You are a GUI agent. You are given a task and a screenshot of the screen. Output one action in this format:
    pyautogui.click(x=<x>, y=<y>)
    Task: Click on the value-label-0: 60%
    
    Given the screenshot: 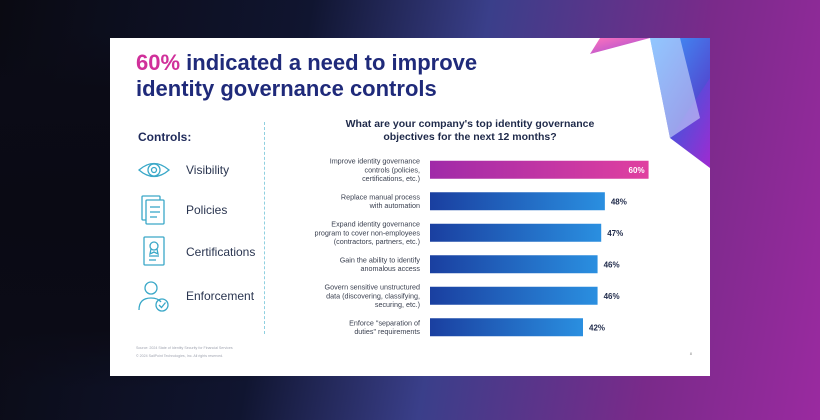 What is the action you would take?
    pyautogui.click(x=637, y=170)
    